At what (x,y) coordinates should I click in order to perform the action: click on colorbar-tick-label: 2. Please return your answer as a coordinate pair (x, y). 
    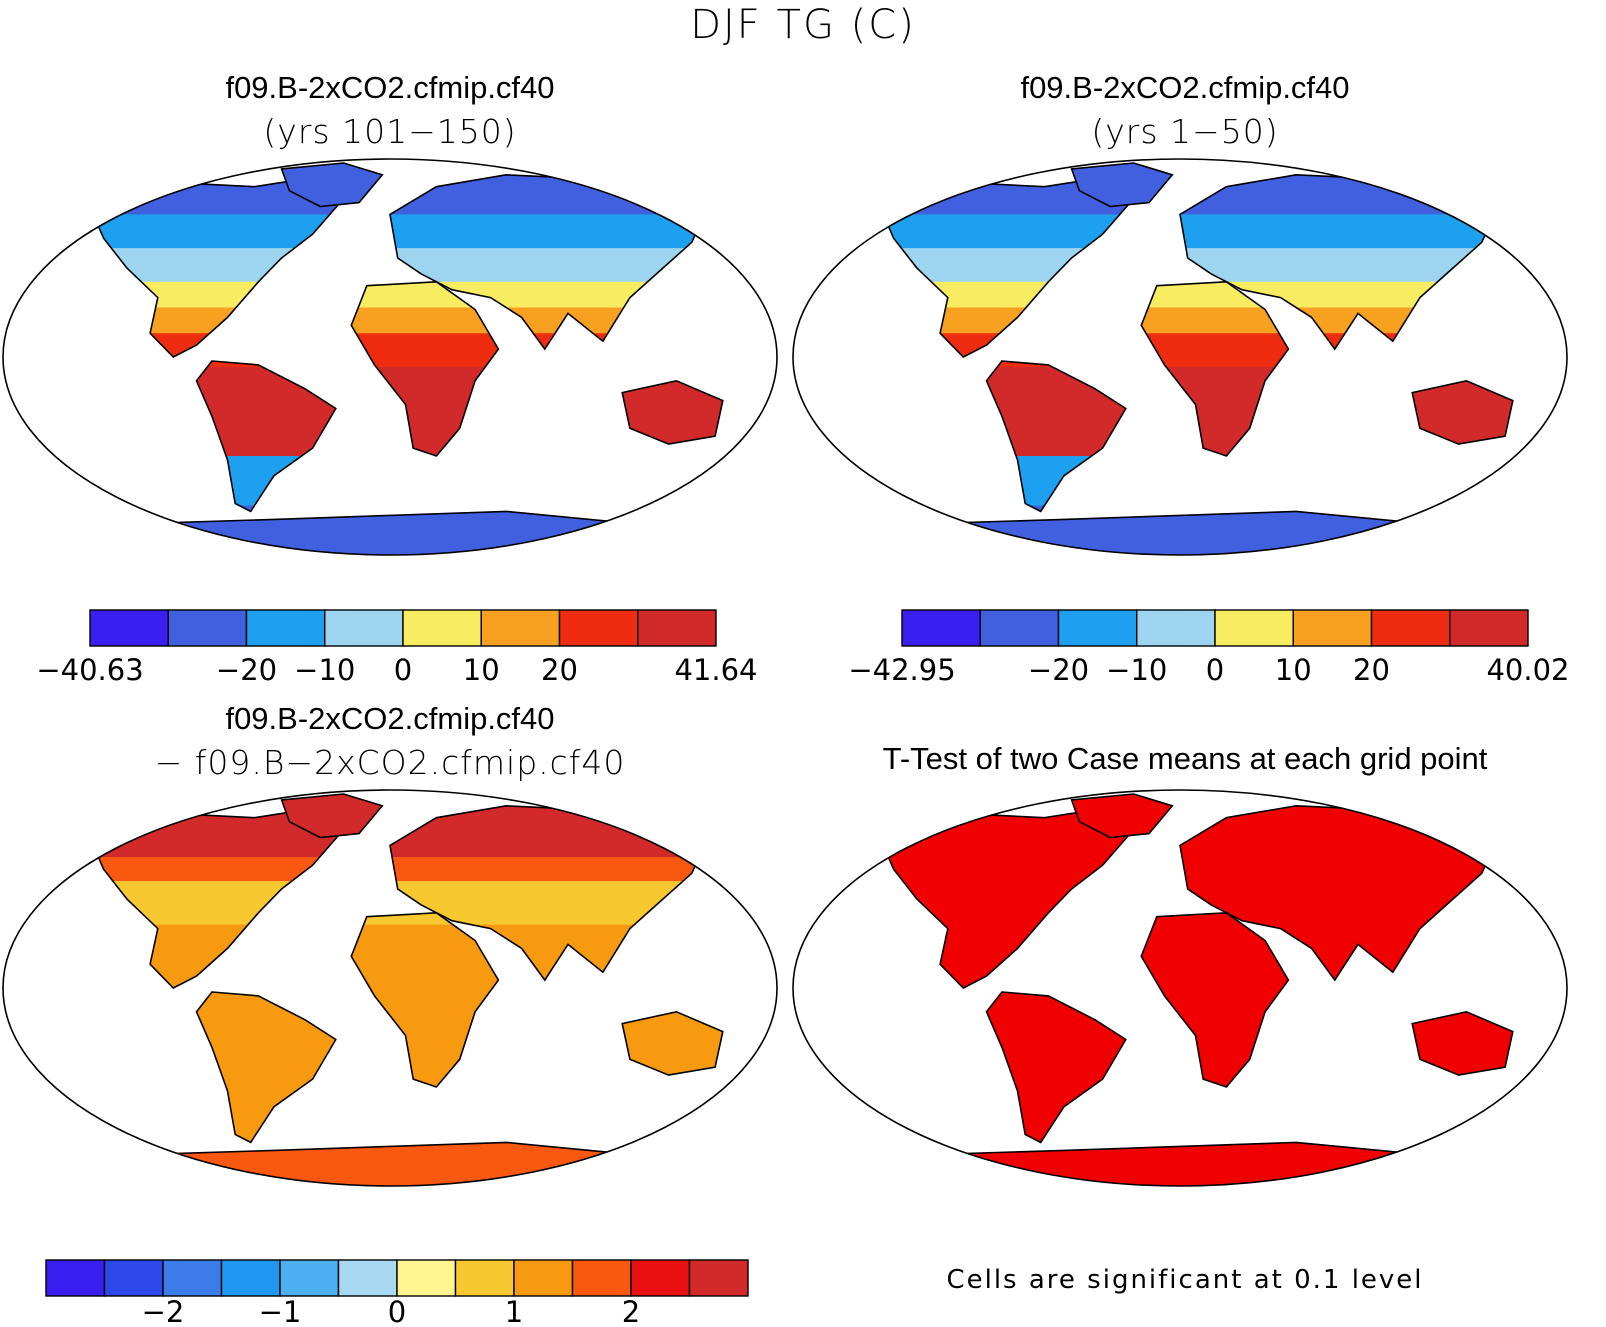
    Looking at the image, I should click on (631, 1311).